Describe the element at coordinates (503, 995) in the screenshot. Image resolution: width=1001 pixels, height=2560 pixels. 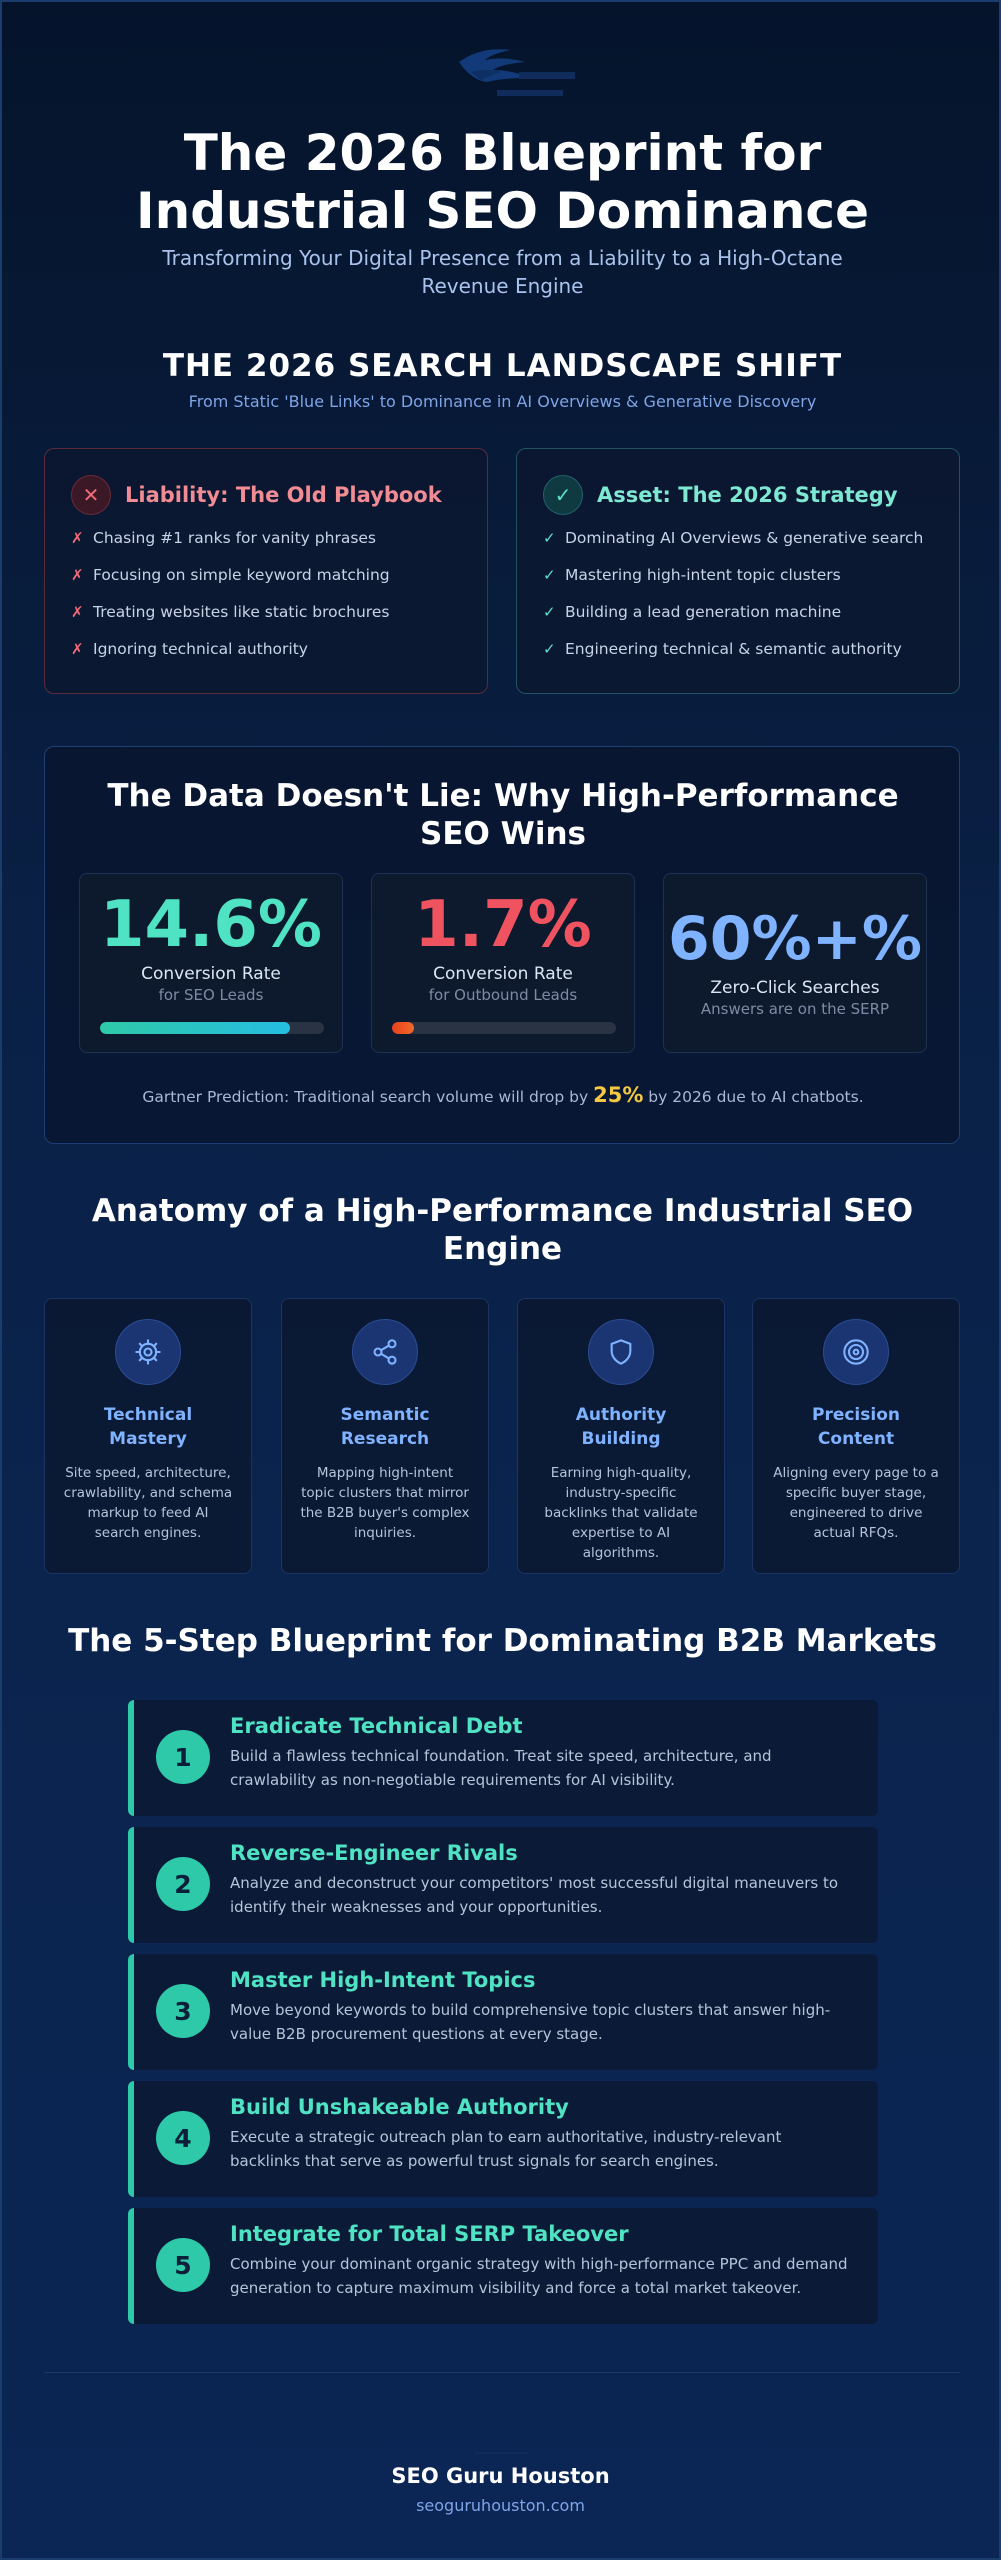
I see `stat-sub: for Outbound Leads` at that location.